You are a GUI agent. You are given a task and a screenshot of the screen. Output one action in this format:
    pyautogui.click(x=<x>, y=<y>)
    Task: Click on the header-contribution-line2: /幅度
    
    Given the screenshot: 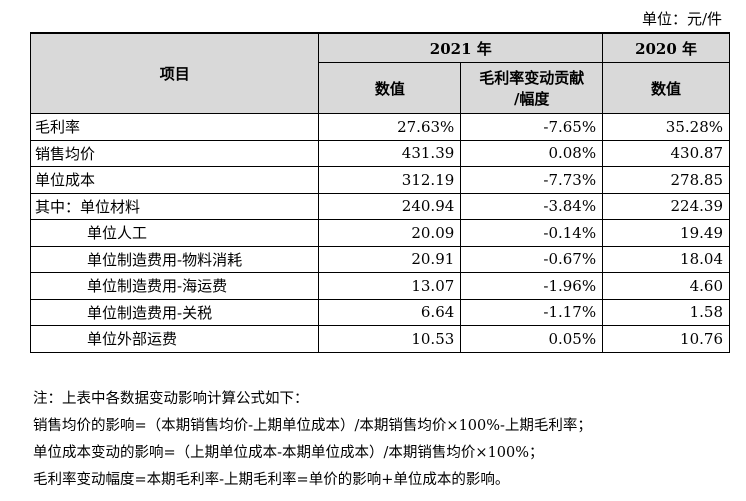 What is the action you would take?
    pyautogui.click(x=531, y=99)
    